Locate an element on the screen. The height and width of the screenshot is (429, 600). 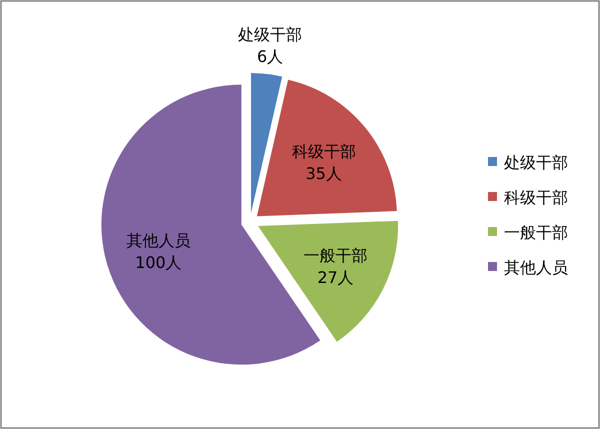
legend-label: 一般干部 is located at coordinates (536, 232).